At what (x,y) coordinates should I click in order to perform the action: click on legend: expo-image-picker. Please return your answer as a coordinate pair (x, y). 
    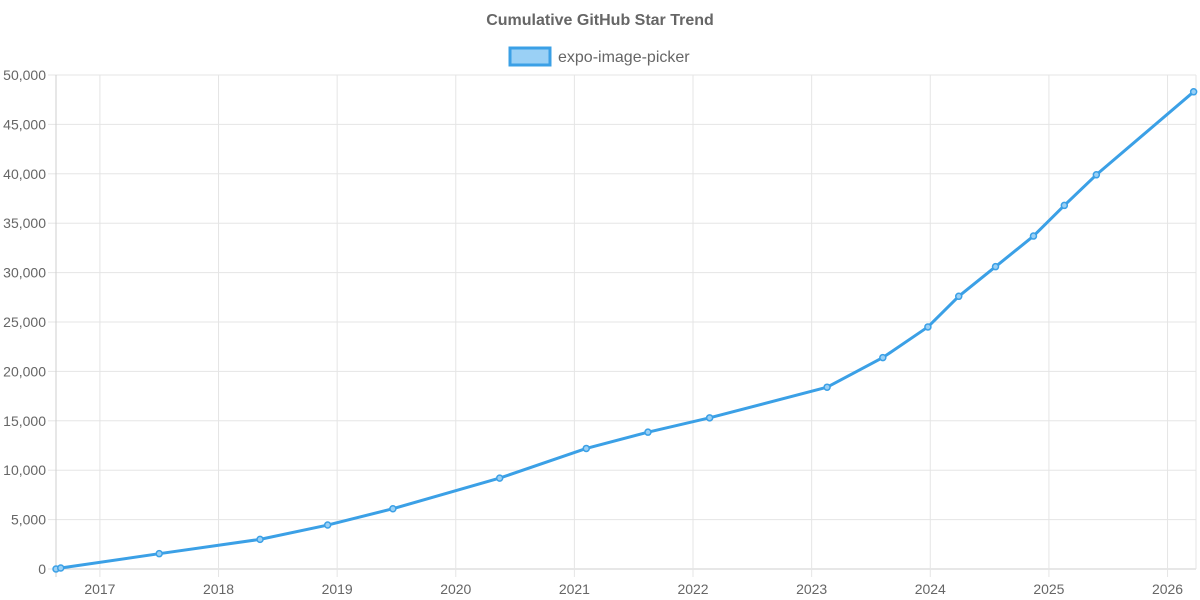
    Looking at the image, I should click on (599, 56).